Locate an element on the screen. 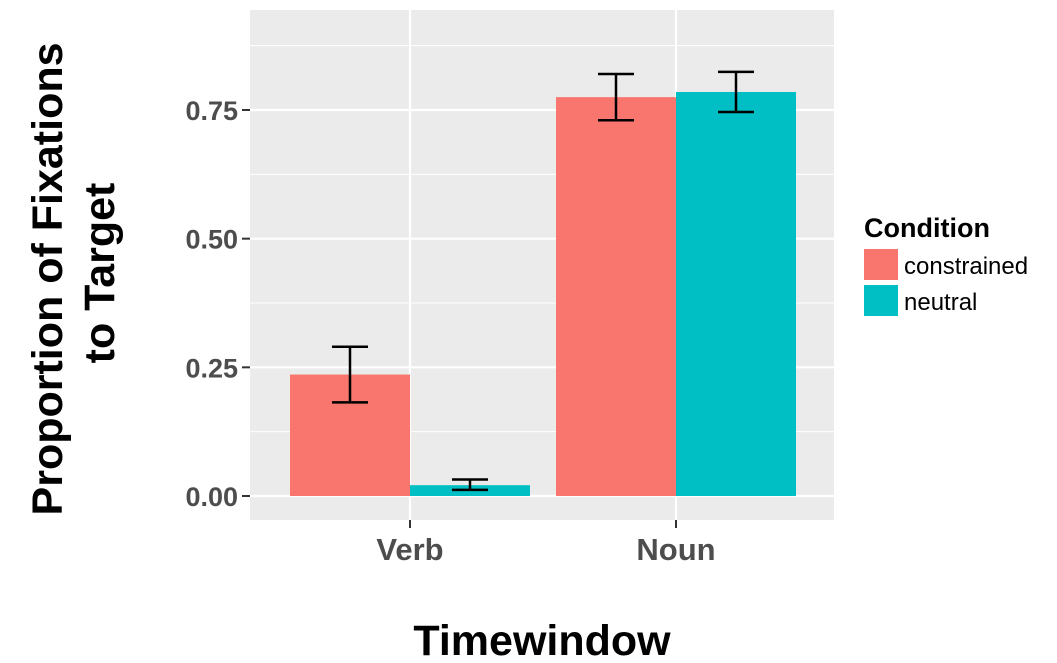 This screenshot has width=1057, height=663. legend-key-neutral is located at coordinates (881, 300).